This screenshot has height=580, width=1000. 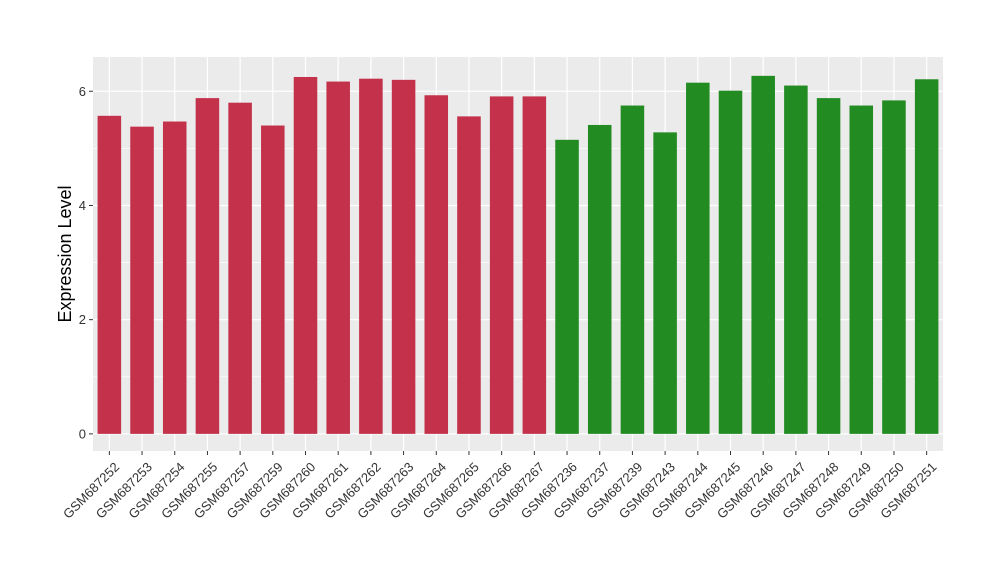 What do you see at coordinates (501, 265) in the screenshot?
I see `bar-GSM687266` at bounding box center [501, 265].